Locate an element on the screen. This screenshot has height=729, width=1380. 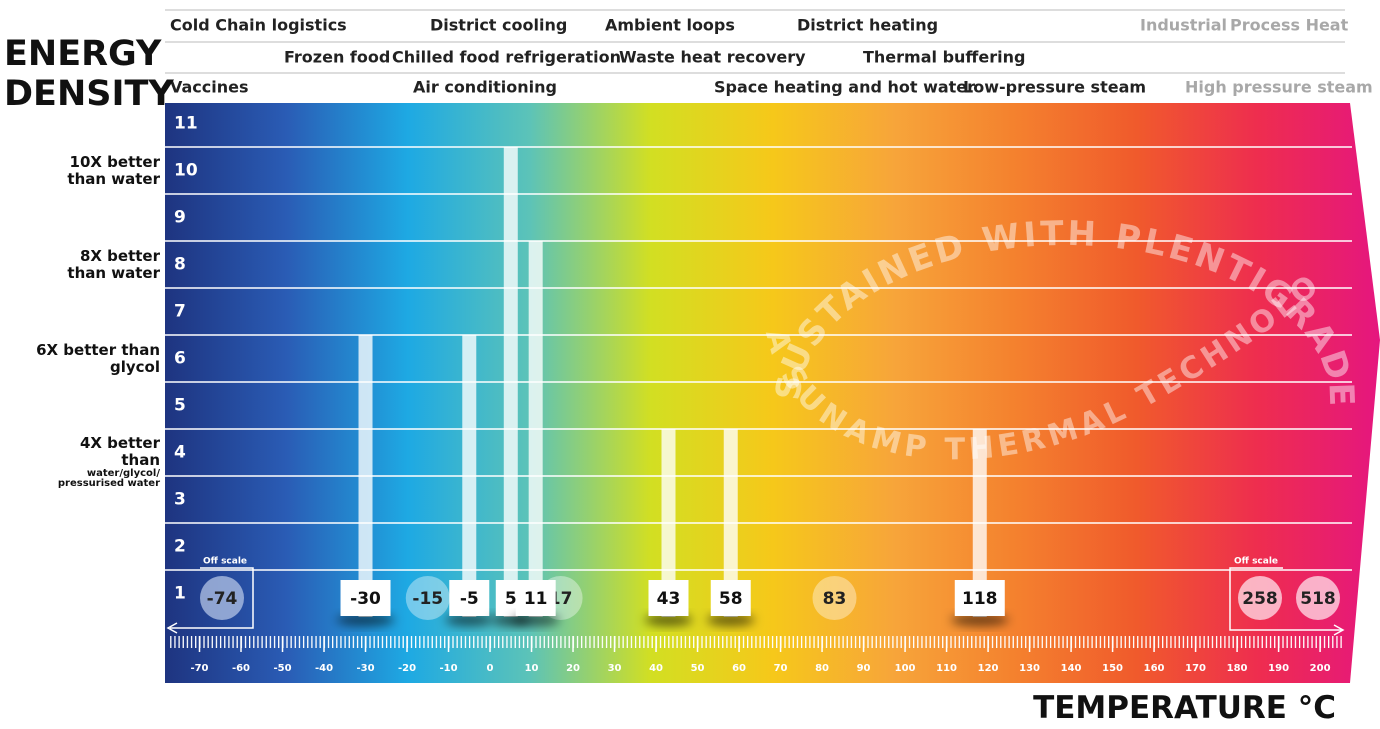
point-label: -15 is located at coordinates (427, 599).